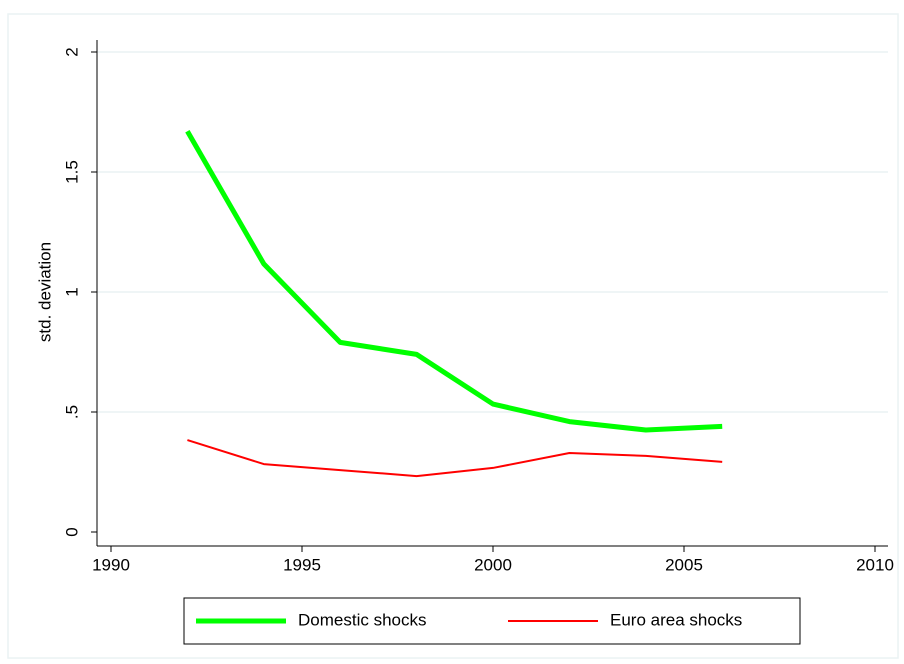 This screenshot has width=904, height=664. Describe the element at coordinates (71, 291) in the screenshot. I see `y-tick-label: 1` at that location.